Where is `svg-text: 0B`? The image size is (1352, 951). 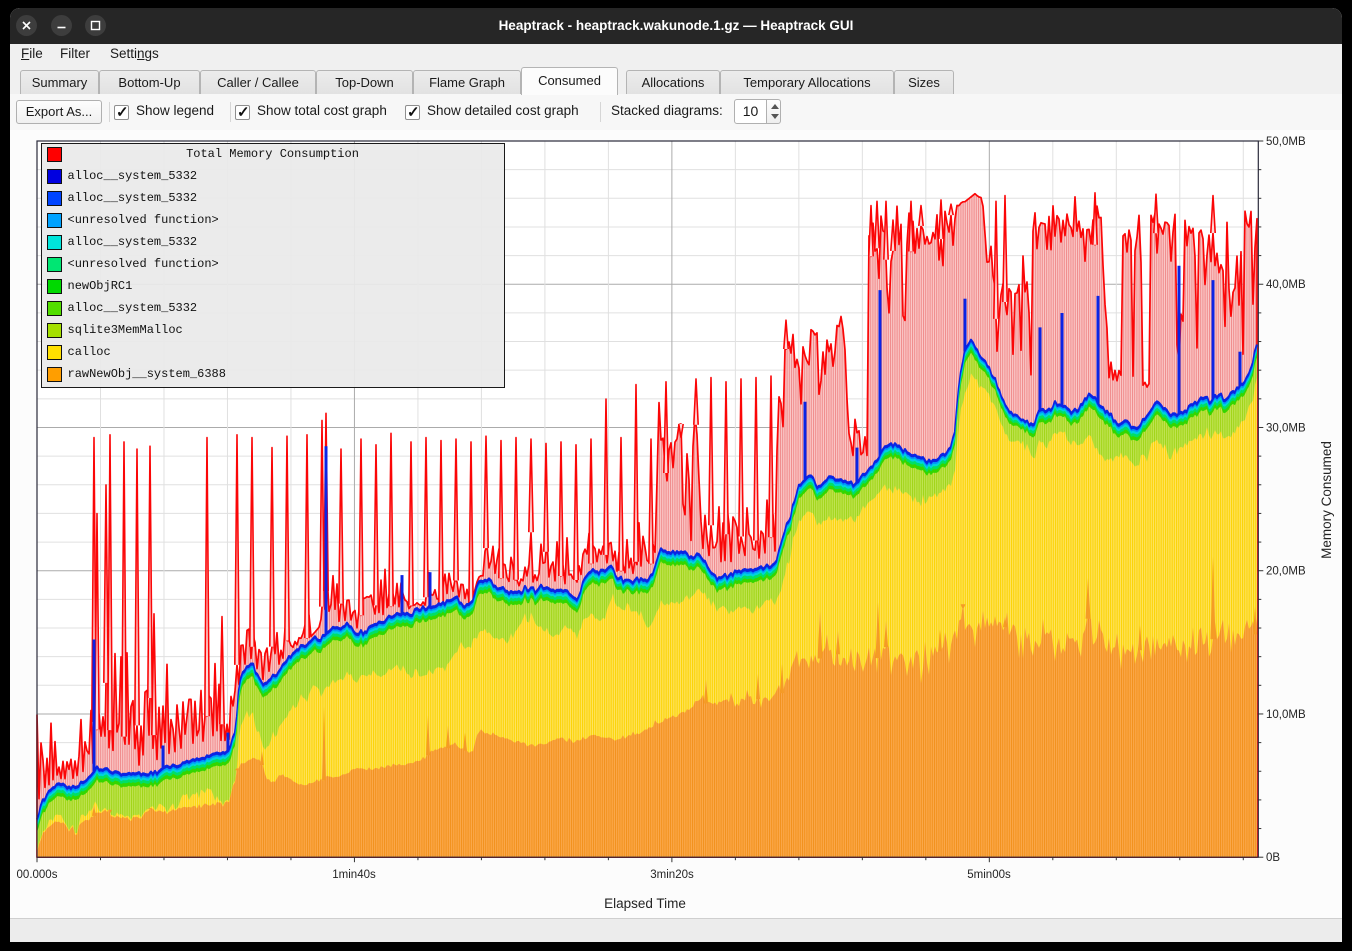
svg-text: 0B is located at coordinates (1273, 858).